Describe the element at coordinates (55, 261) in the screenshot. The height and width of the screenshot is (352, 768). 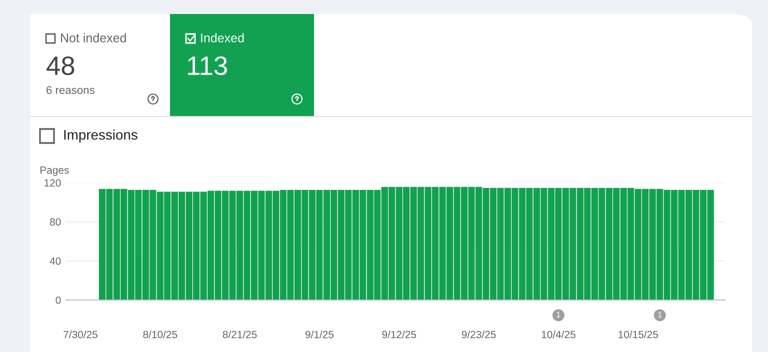
I see `y-tick-label: 40` at that location.